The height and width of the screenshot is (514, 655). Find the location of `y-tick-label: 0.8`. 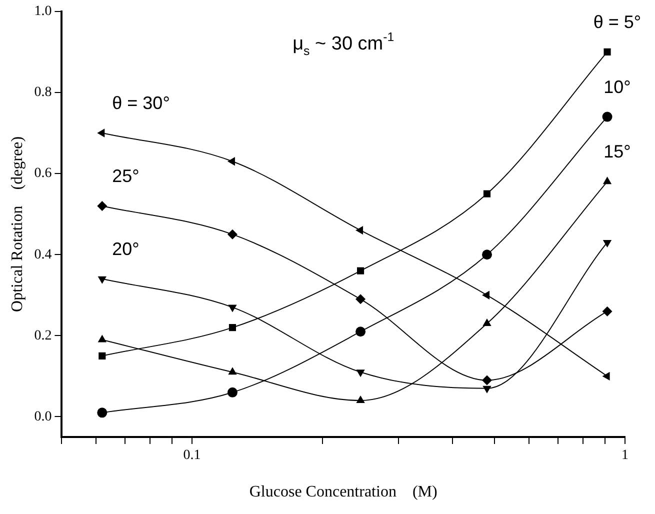

y-tick-label: 0.8 is located at coordinates (43, 92).